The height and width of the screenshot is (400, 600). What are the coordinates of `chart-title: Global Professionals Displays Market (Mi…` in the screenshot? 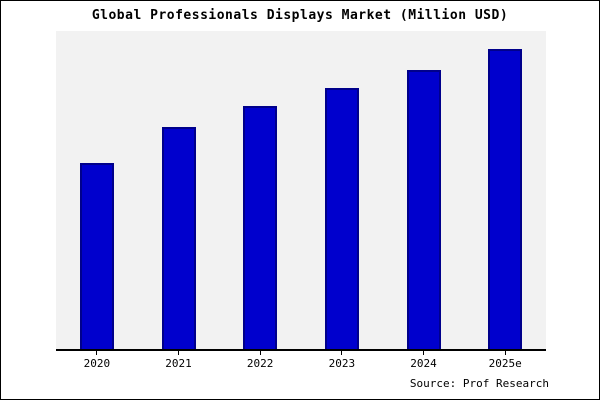 It's located at (300, 15).